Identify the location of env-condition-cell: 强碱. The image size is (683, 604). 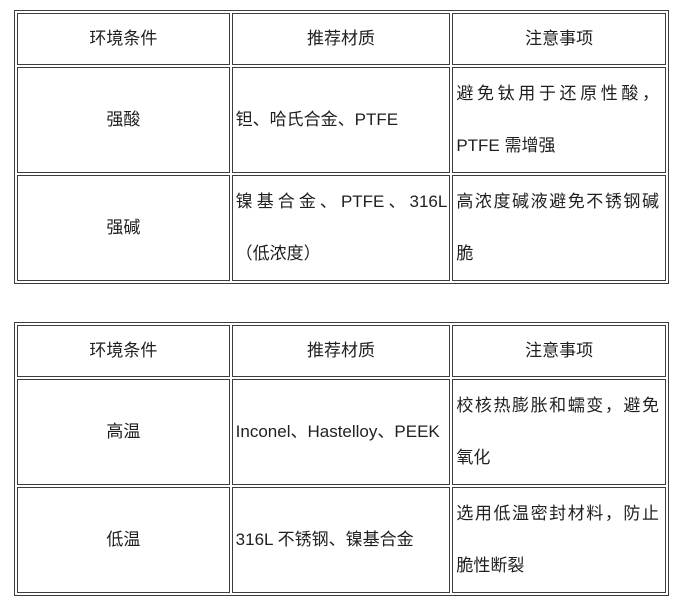
(123, 228).